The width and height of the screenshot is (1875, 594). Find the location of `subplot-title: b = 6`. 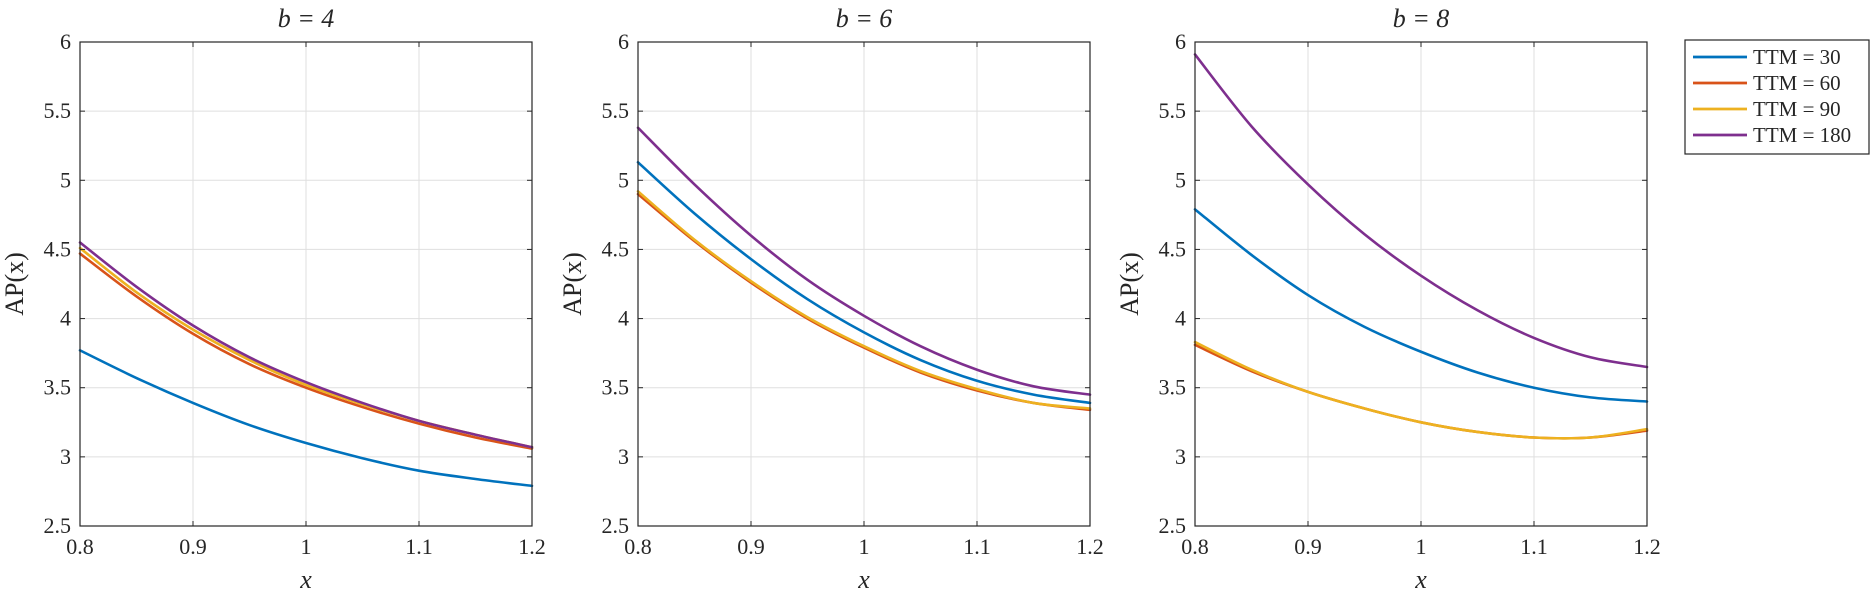

subplot-title: b = 6 is located at coordinates (864, 18).